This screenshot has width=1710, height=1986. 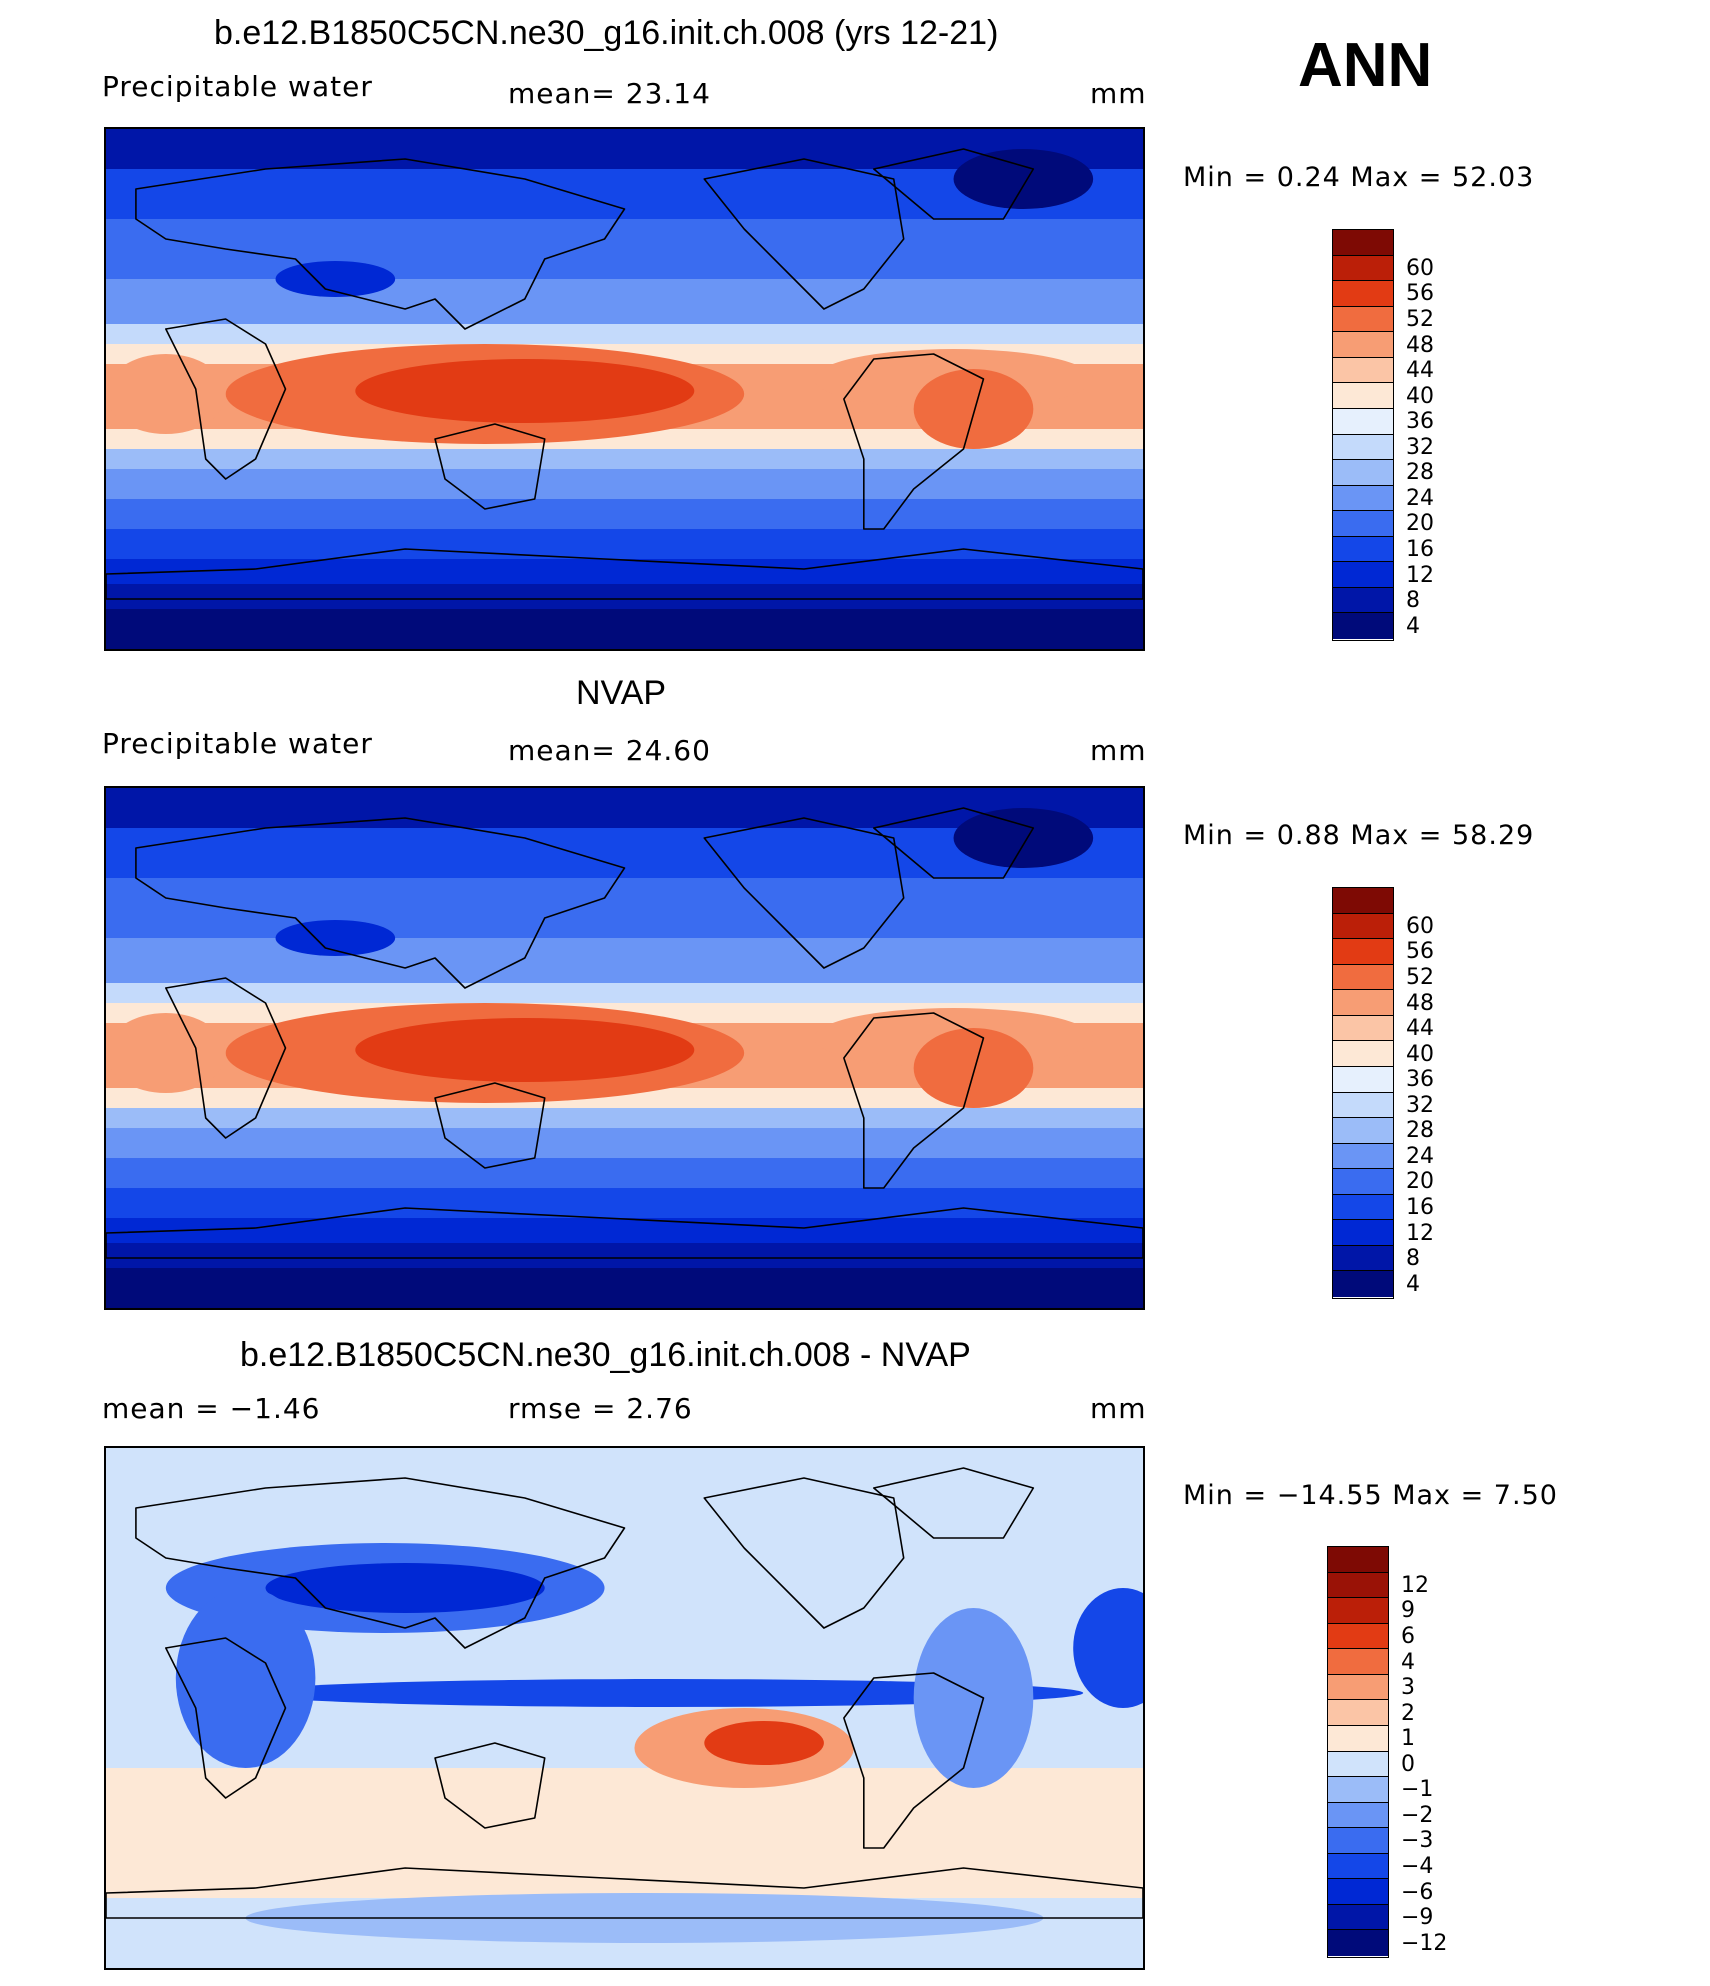 What do you see at coordinates (1420, 473) in the screenshot?
I see `colorbar-tick-label: 28` at bounding box center [1420, 473].